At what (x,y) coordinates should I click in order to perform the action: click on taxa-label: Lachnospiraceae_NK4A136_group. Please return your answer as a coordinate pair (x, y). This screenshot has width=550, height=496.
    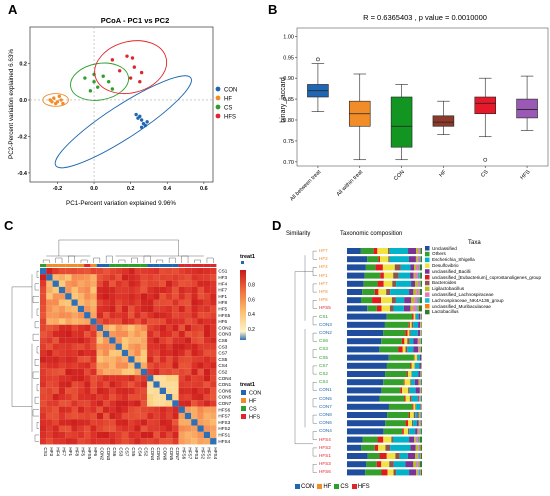
    Looking at the image, I should click on (468, 300).